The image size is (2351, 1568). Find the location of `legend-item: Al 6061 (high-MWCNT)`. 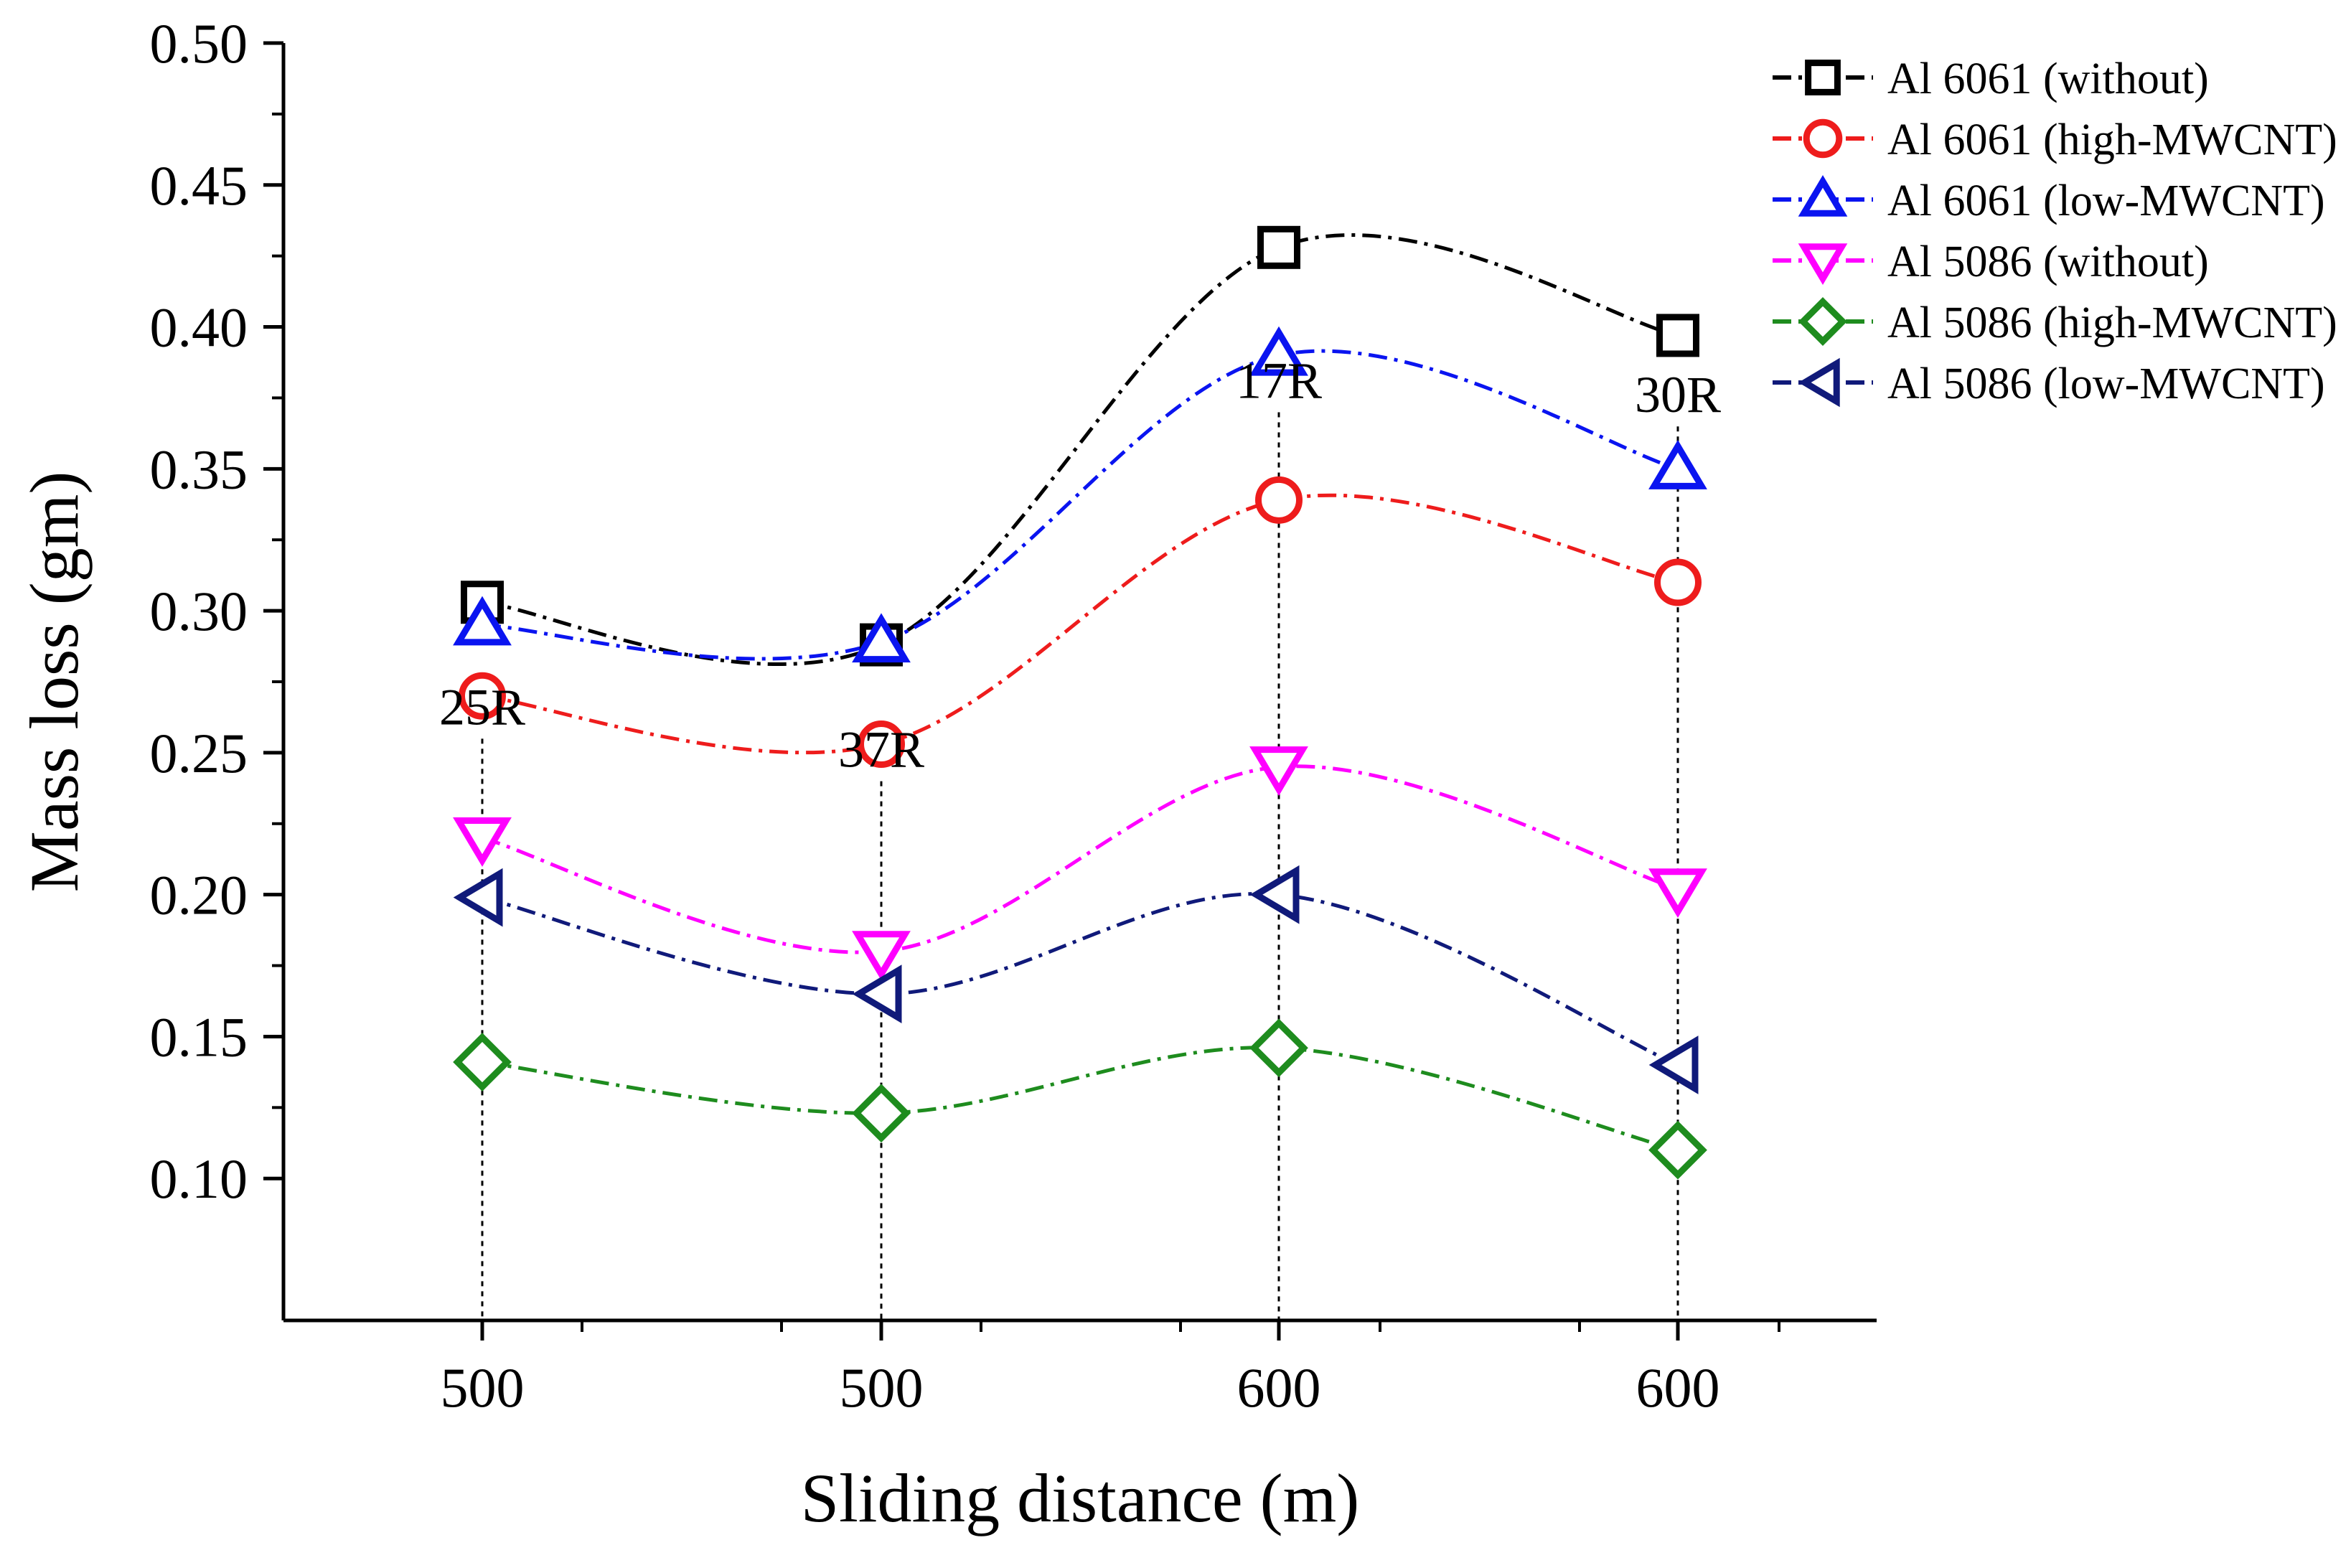

legend-item: Al 6061 (high-MWCNT) is located at coordinates (2055, 140).